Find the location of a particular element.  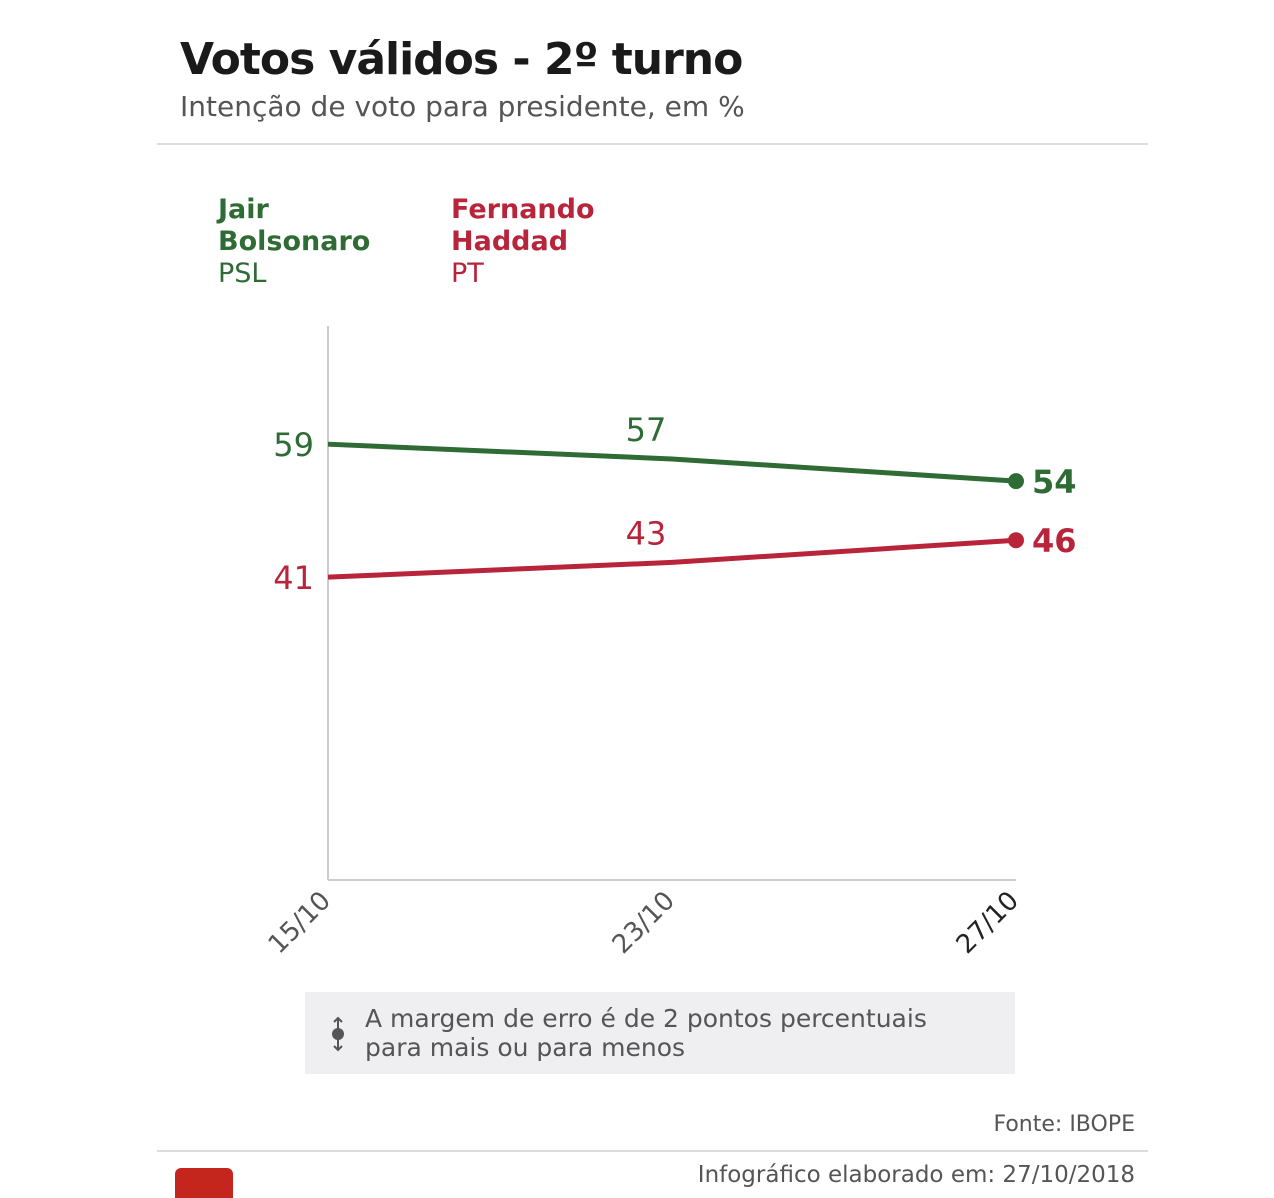

legend-haddad: Fernando Haddad PT is located at coordinates (523, 242).